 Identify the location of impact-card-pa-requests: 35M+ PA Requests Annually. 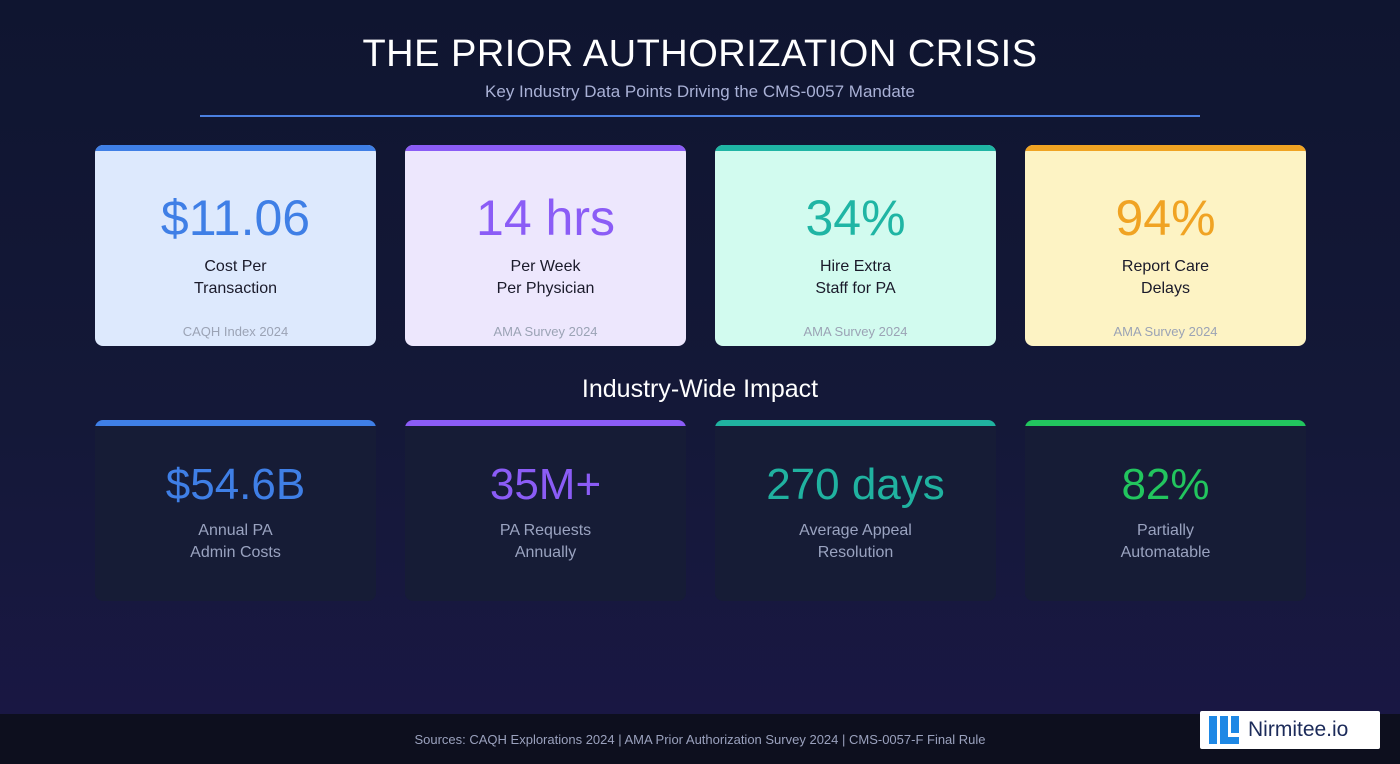
(545, 510).